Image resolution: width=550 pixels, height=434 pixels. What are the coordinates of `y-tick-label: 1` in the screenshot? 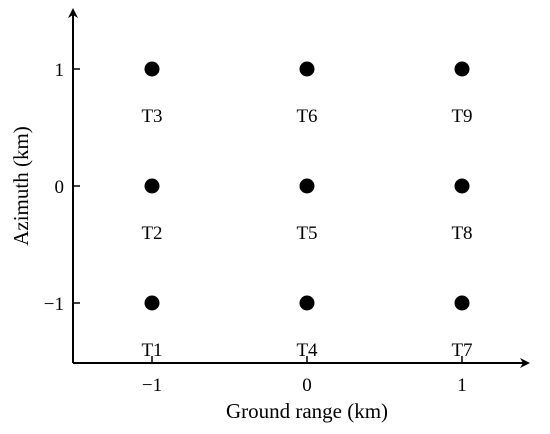 It's located at (60, 70).